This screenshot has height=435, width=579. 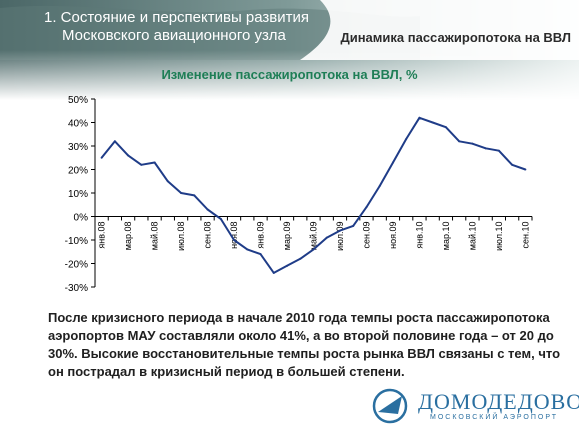 I want to click on logo-subtitle: МОСКОВСКИЙ АЭРОПОРТ, so click(x=494, y=417).